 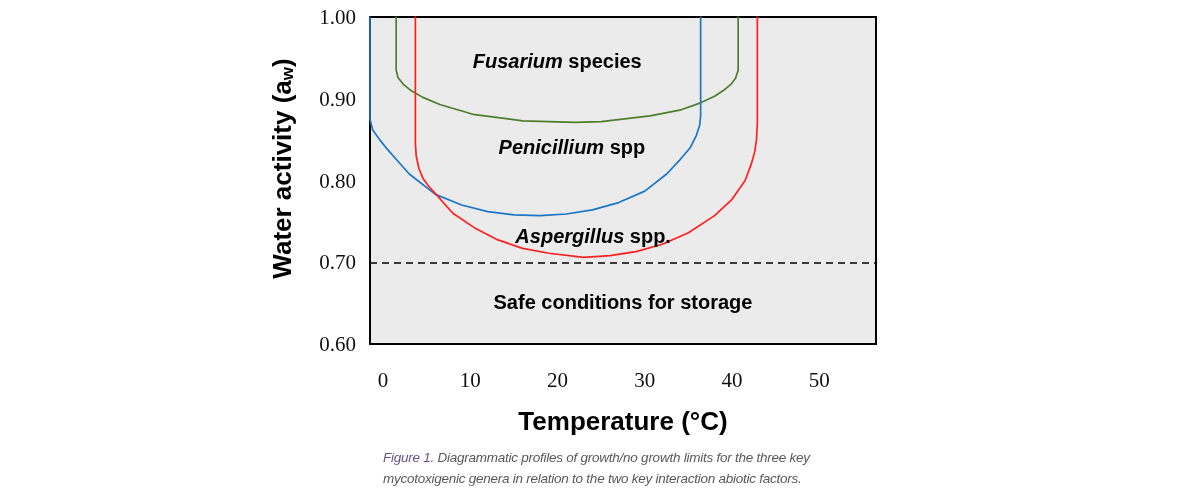 I want to click on x-tick-label: 20, so click(x=558, y=379).